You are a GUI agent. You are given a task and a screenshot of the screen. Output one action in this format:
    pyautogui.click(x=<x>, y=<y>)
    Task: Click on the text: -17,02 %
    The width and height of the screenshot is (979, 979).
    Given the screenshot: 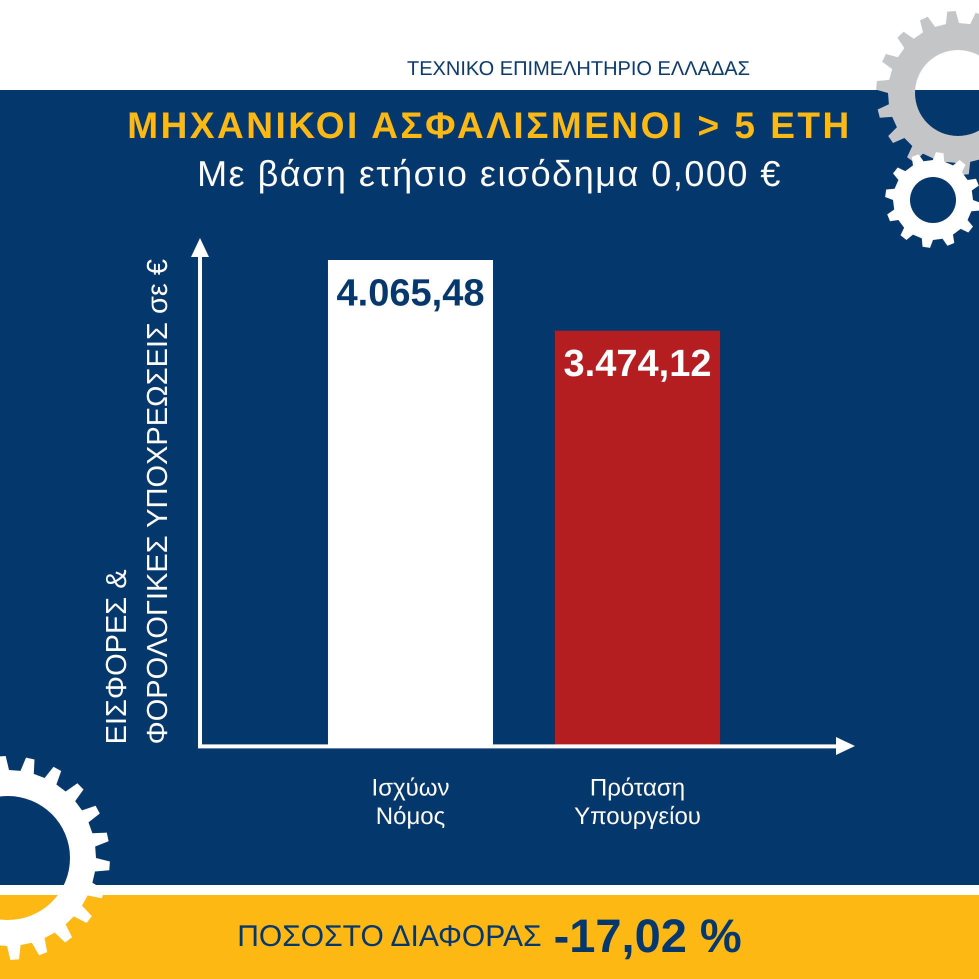 What is the action you would take?
    pyautogui.click(x=648, y=935)
    